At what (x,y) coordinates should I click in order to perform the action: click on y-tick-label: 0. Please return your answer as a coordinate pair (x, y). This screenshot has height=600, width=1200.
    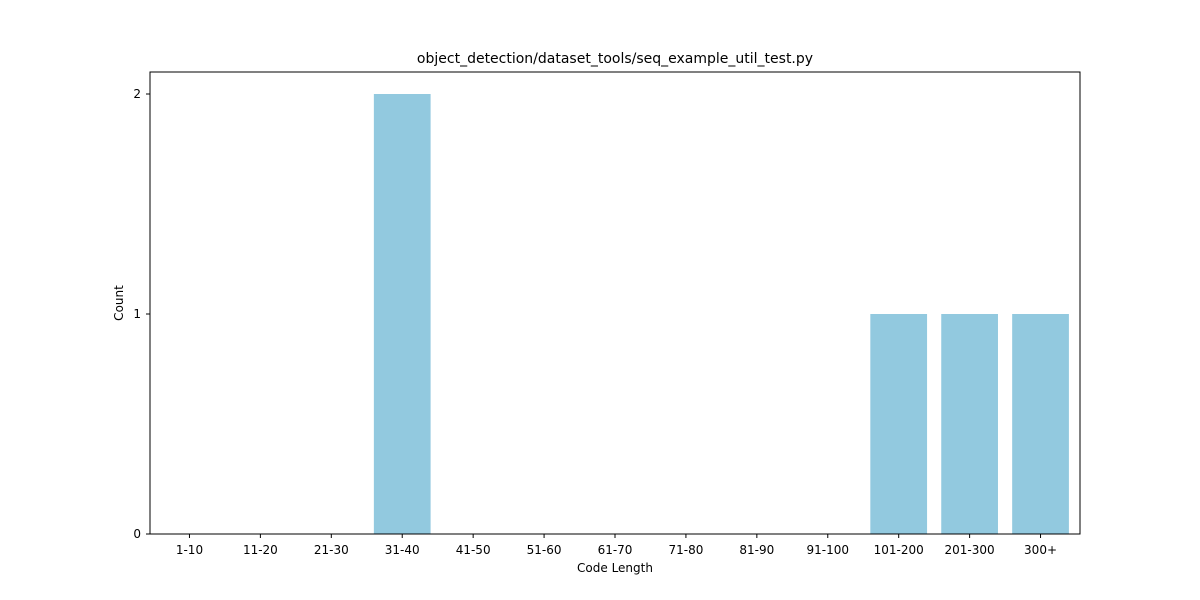
    Looking at the image, I should click on (137, 534).